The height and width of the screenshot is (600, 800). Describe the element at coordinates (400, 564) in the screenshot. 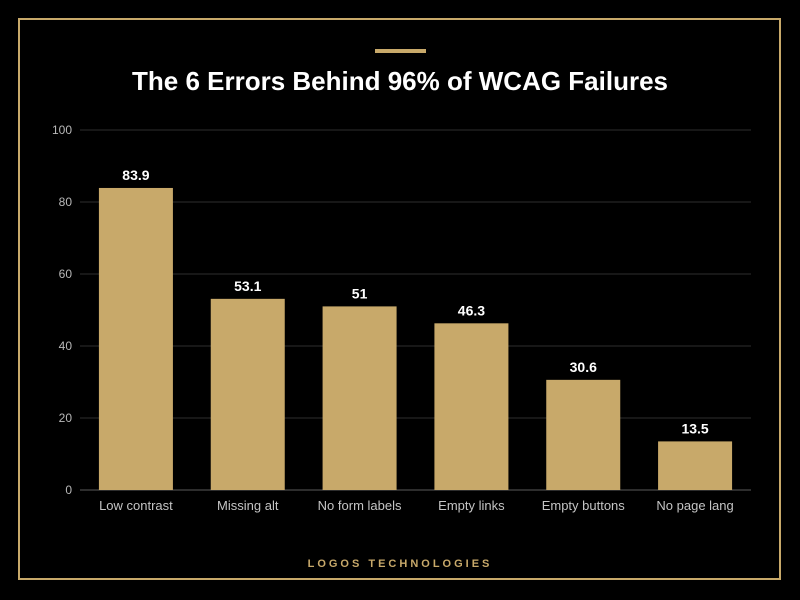

I see `footer-brand: LOGOS TECHNOLOGIES` at that location.